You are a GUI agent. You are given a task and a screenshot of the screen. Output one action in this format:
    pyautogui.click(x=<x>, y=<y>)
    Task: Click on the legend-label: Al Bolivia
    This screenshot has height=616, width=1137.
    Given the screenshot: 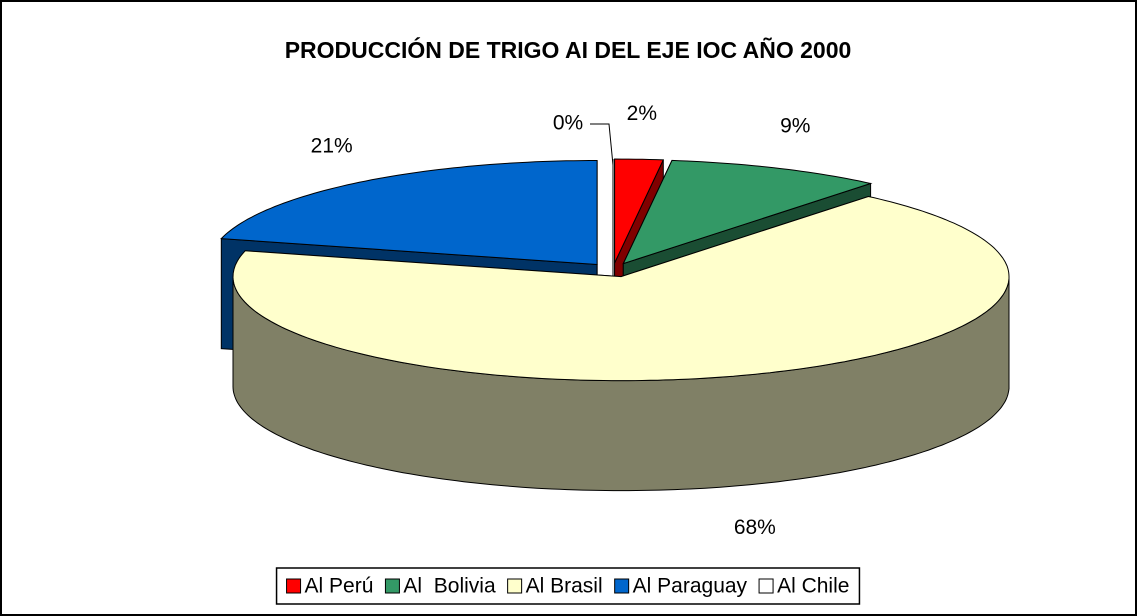 What is the action you would take?
    pyautogui.click(x=449, y=586)
    